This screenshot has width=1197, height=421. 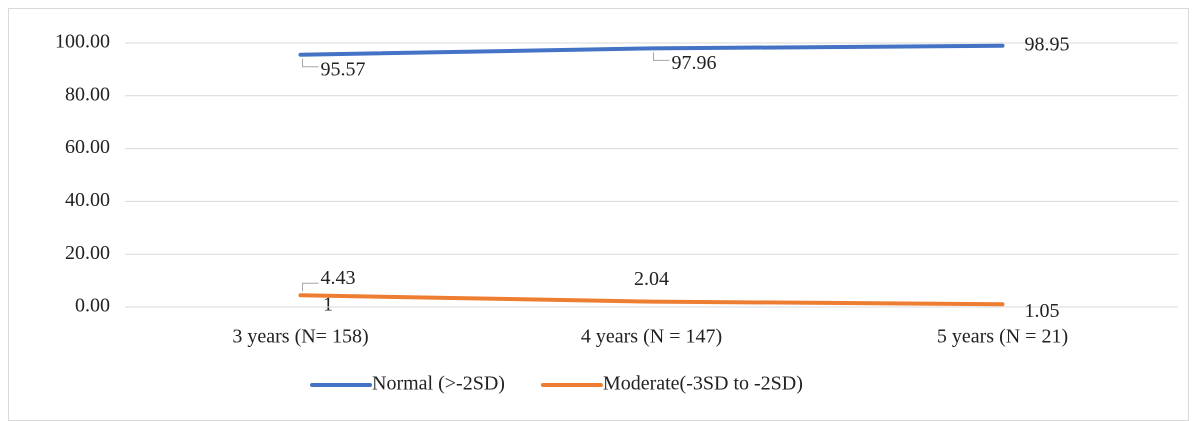 I want to click on data-label: 1.05, so click(x=1042, y=311).